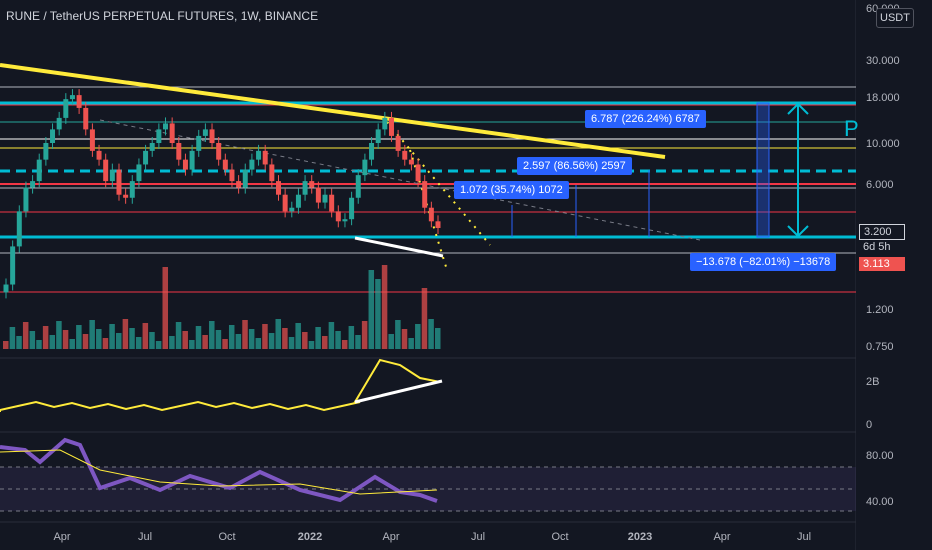 This screenshot has width=932, height=550. What do you see at coordinates (219, 470) in the screenshot?
I see `rsi-line` at bounding box center [219, 470].